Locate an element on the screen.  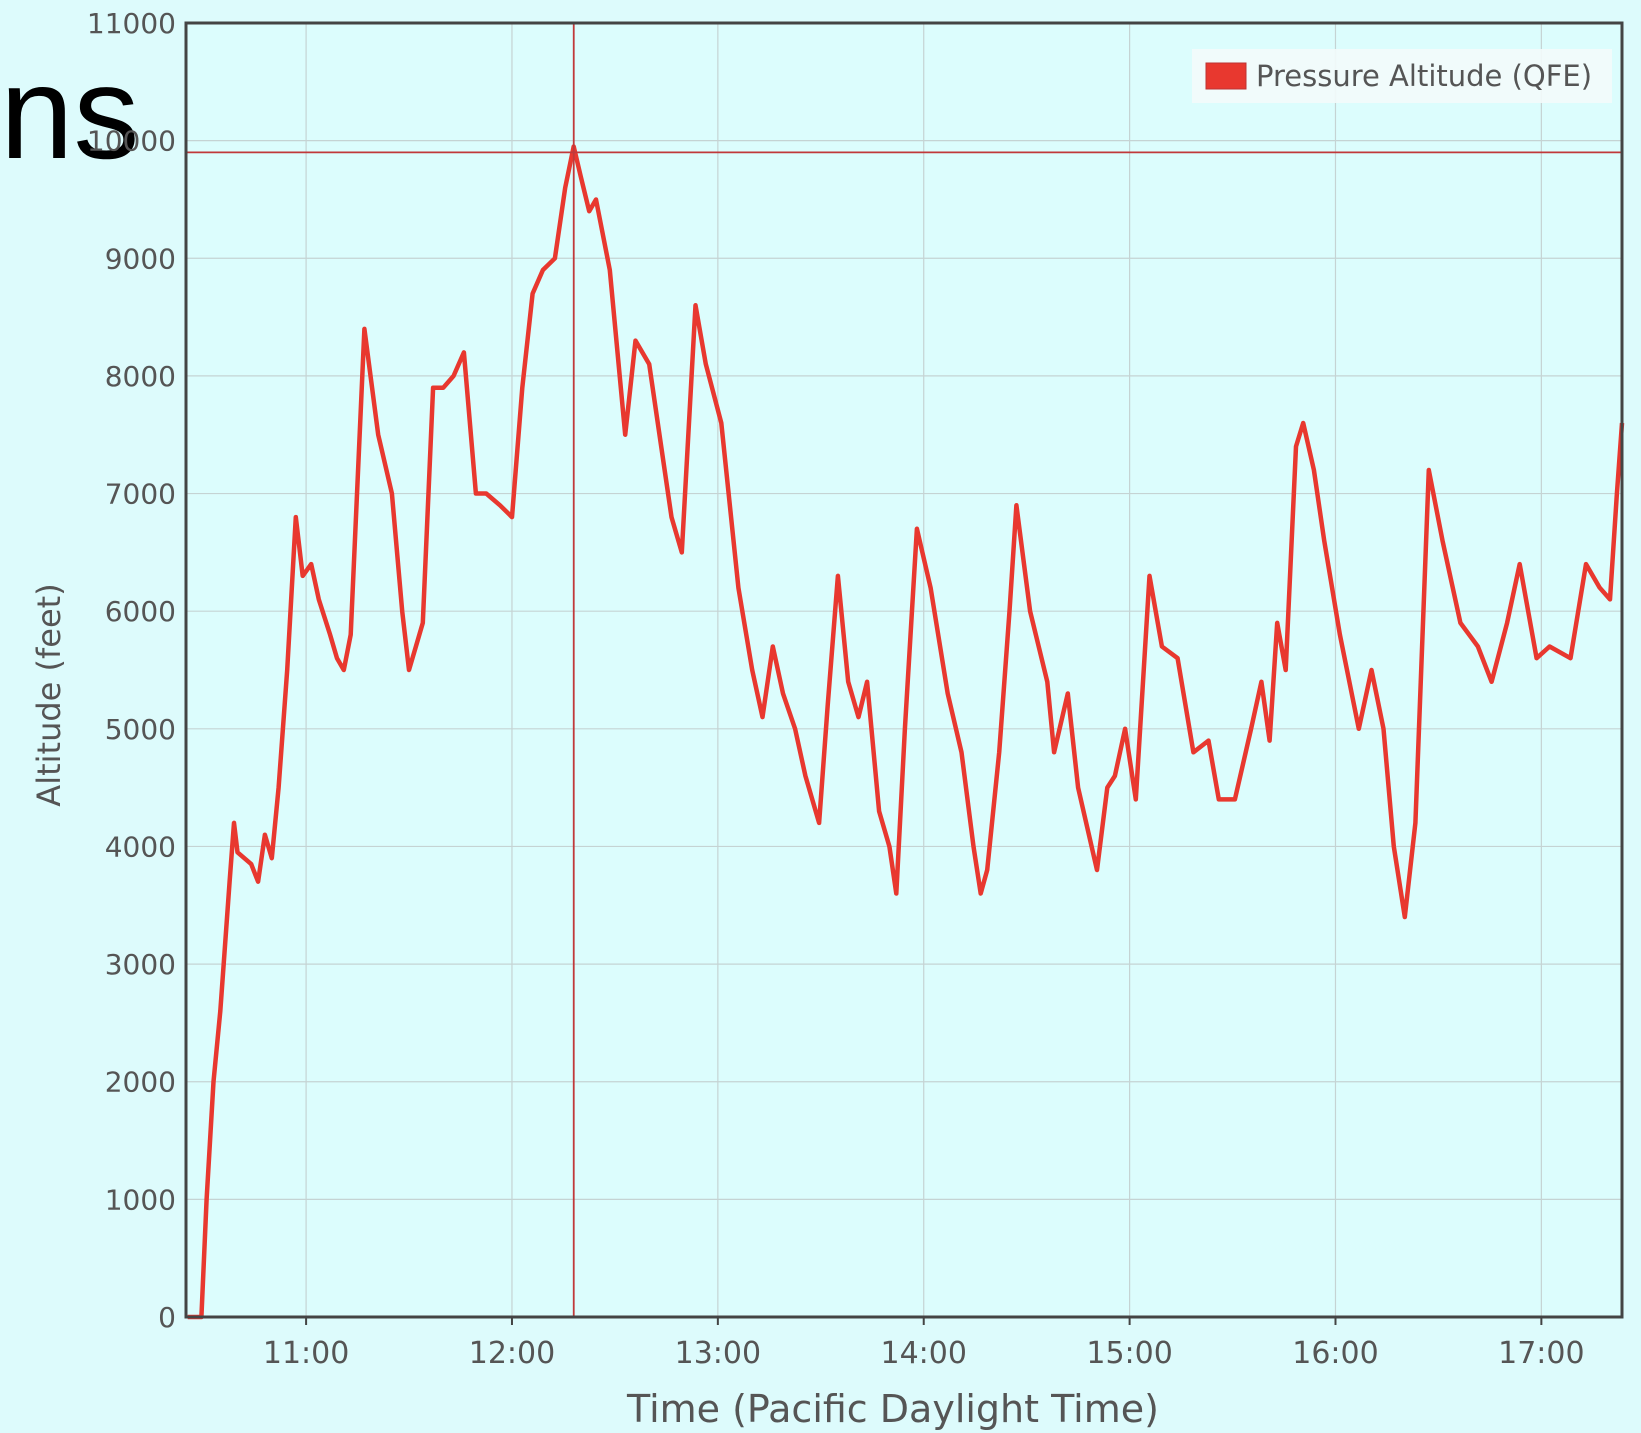
y-tick-label: 8000 is located at coordinates (140, 376).